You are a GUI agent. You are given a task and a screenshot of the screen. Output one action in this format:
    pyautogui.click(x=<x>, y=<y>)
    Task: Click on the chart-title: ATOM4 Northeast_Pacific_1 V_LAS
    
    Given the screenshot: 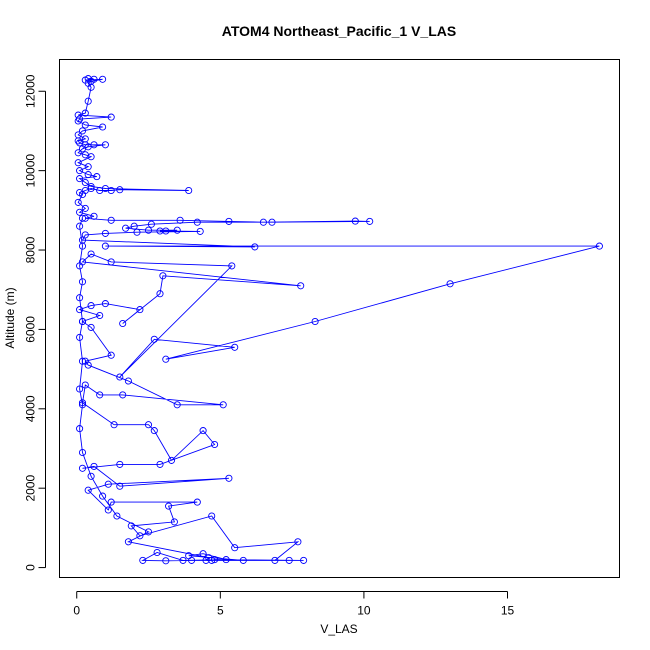 What is the action you would take?
    pyautogui.click(x=339, y=31)
    